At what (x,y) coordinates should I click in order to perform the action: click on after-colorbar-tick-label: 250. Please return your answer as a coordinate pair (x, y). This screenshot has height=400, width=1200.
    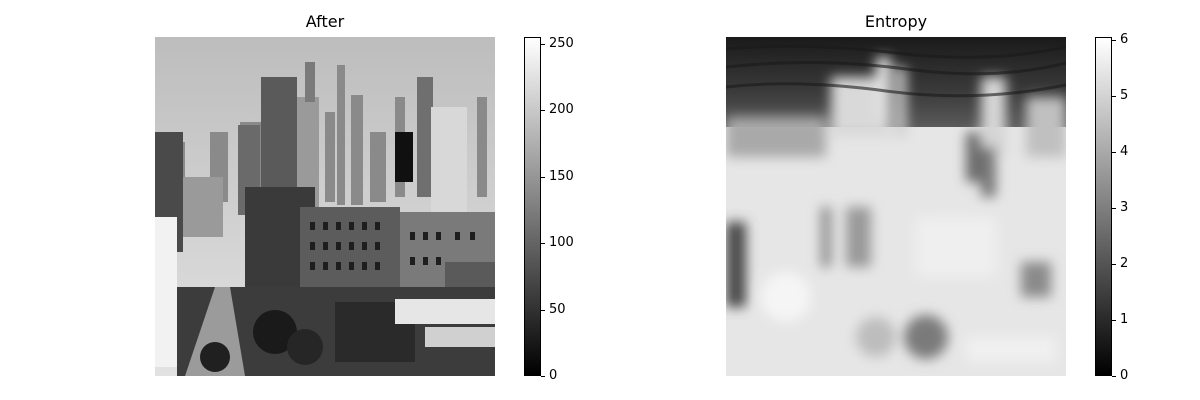
    Looking at the image, I should click on (561, 44).